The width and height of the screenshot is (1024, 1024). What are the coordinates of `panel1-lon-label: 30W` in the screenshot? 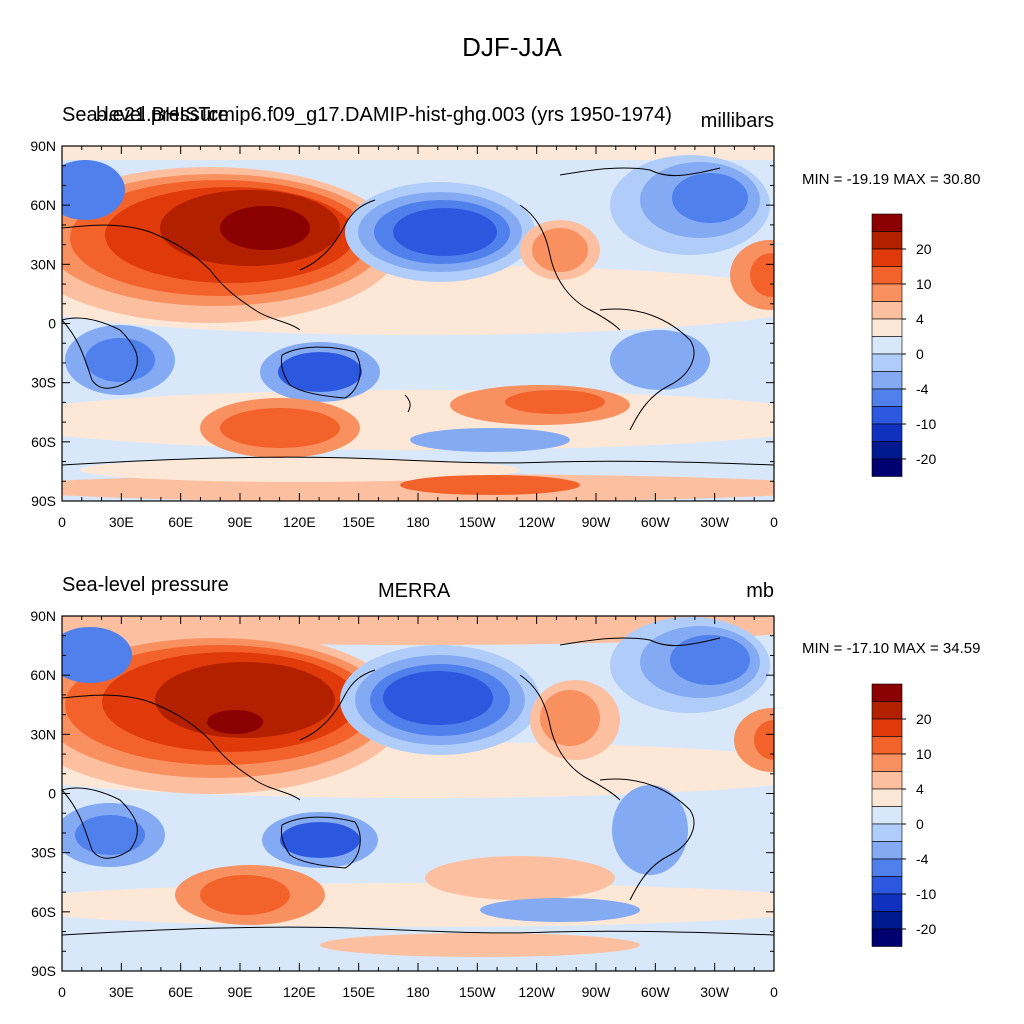 It's located at (715, 522).